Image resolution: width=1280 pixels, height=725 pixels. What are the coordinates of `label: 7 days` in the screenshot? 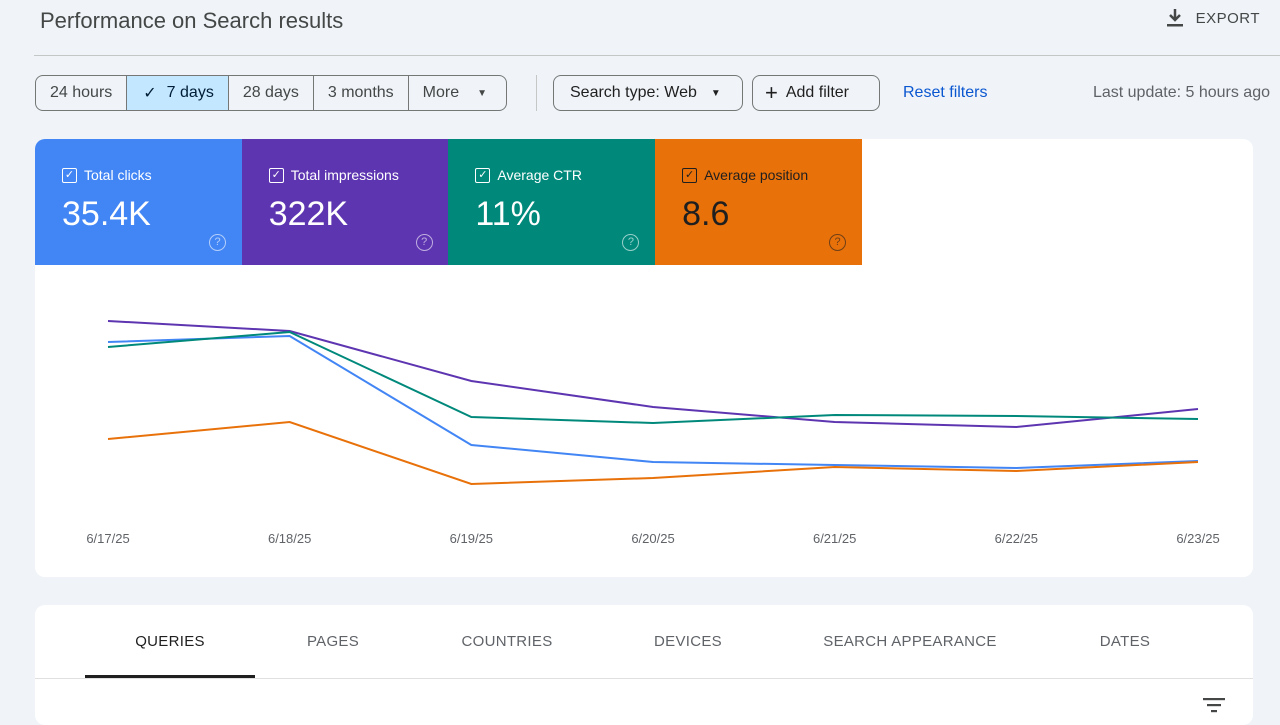 It's located at (190, 92).